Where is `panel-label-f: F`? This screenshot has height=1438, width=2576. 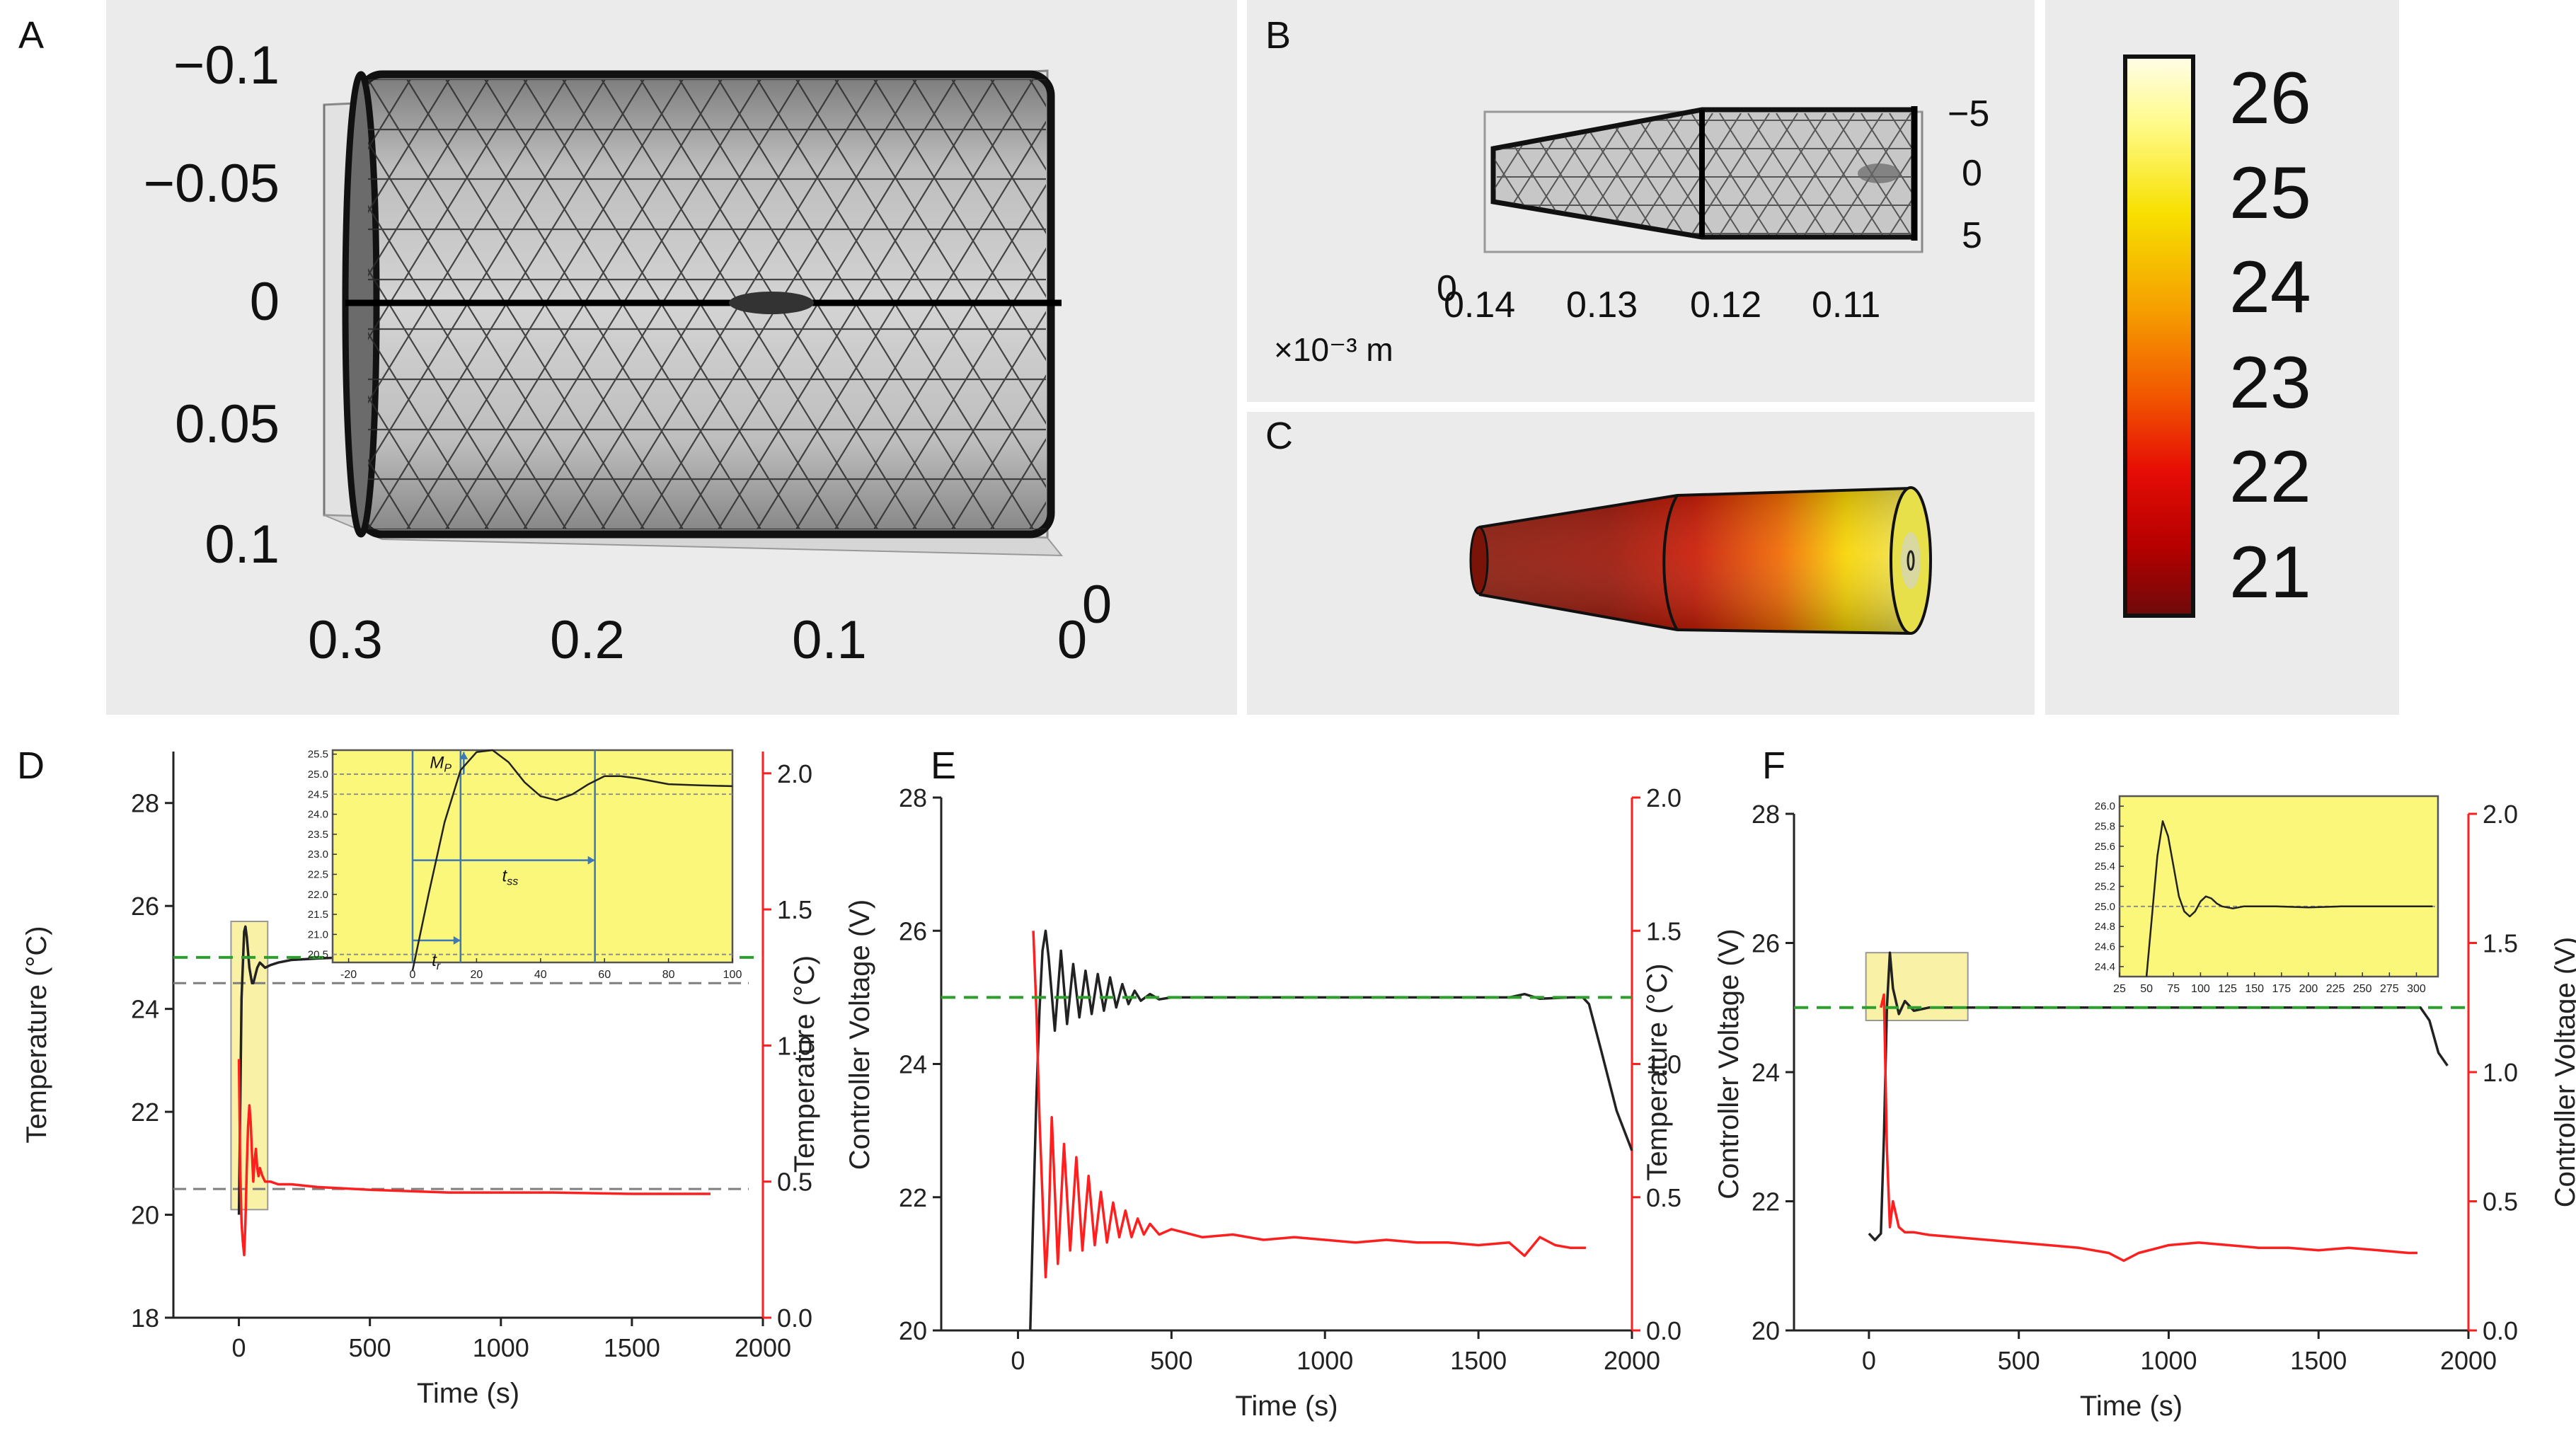
panel-label-f: F is located at coordinates (1774, 765).